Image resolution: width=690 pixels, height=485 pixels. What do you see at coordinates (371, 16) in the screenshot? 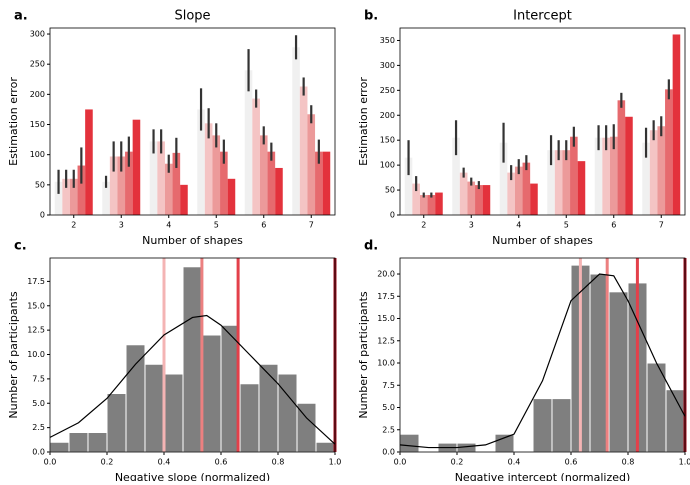
I see `panel-label: b.` at bounding box center [371, 16].